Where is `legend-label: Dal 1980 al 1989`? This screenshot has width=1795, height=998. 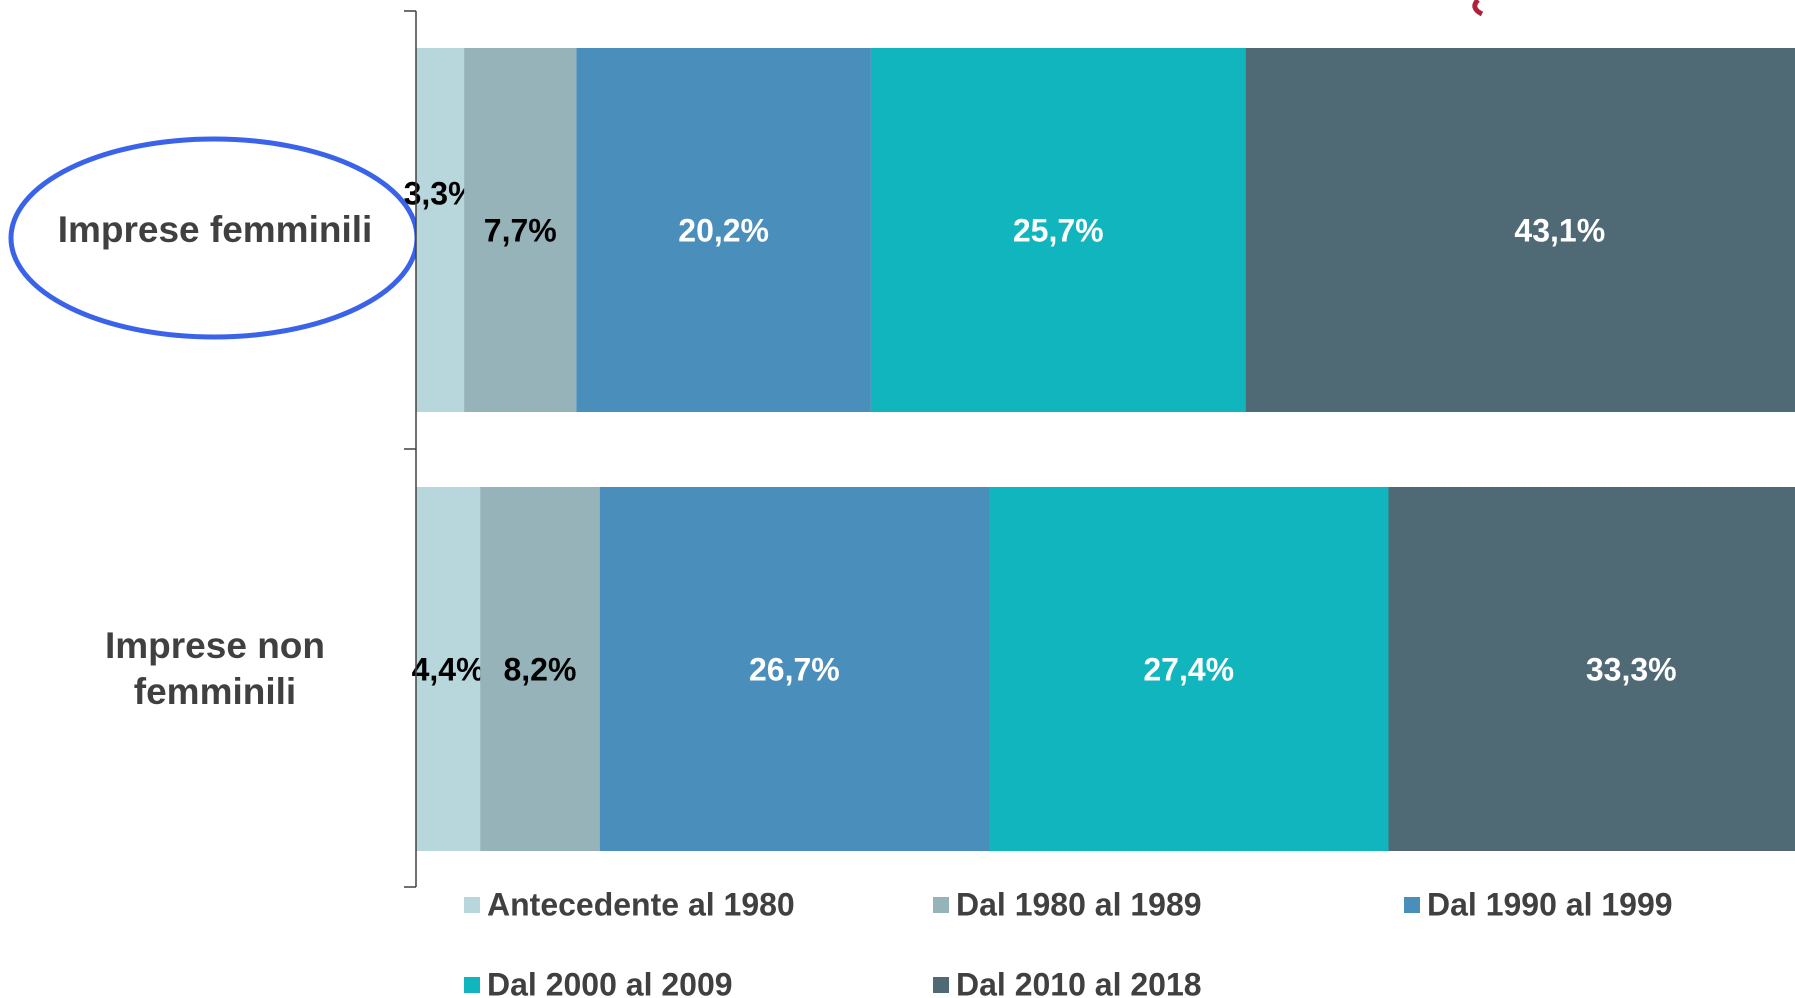 legend-label: Dal 1980 al 1989 is located at coordinates (1079, 904).